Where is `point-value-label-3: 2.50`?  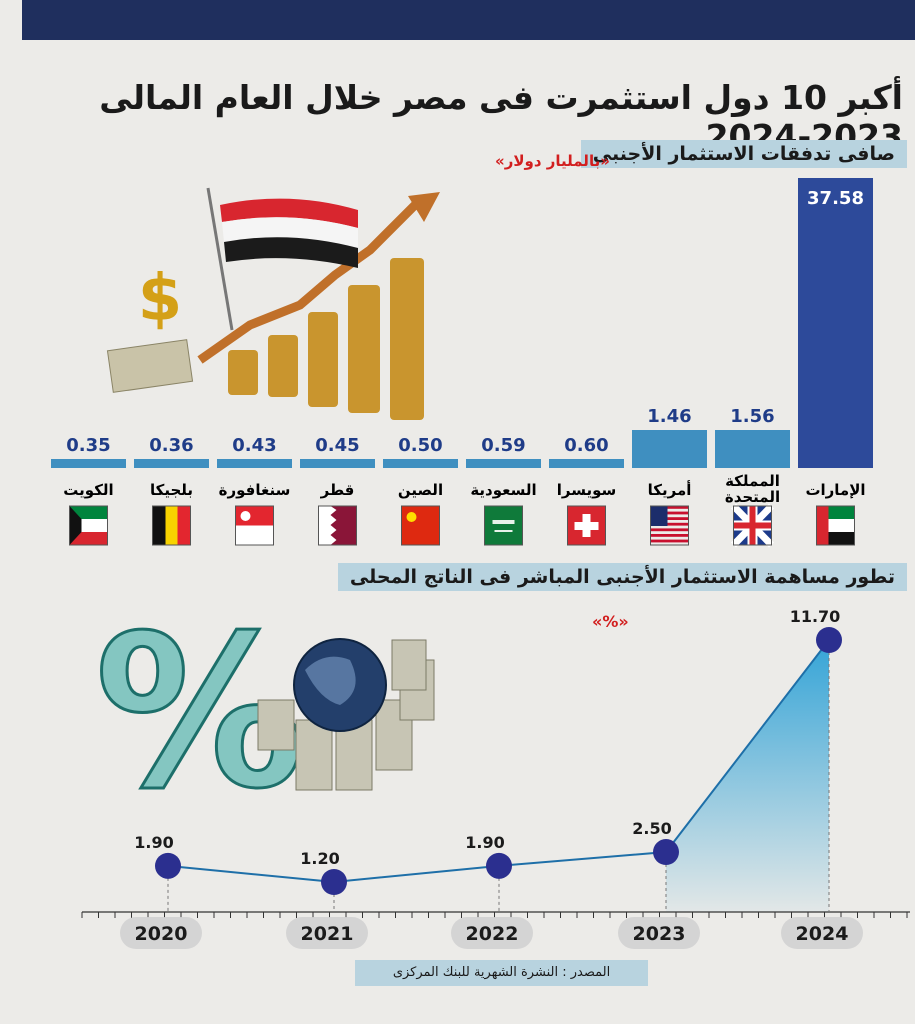
point-value-label-3: 2.50 is located at coordinates (651, 828).